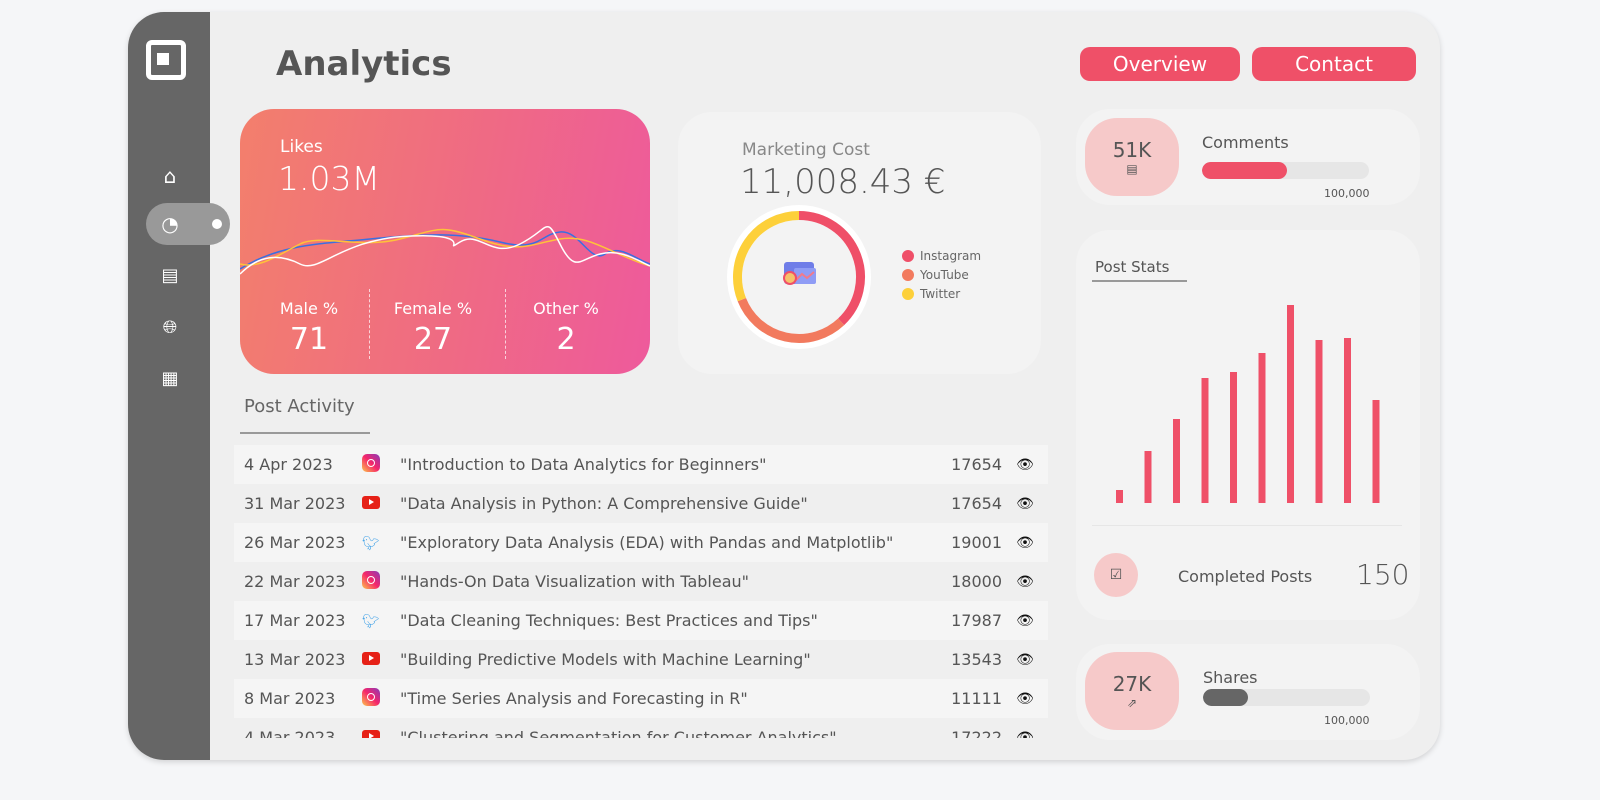 The height and width of the screenshot is (800, 1600). I want to click on contact-button: Contact, so click(1334, 64).